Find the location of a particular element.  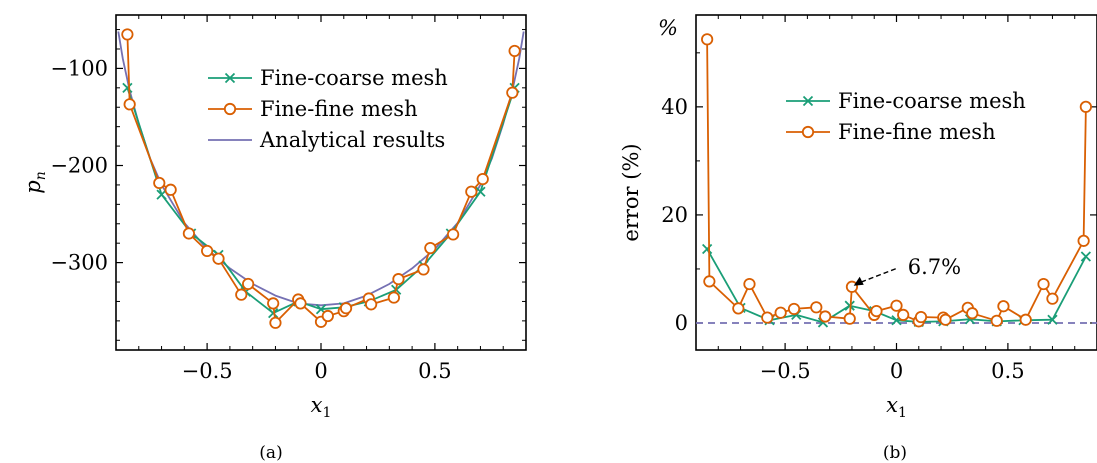

y-tick-label: 0 is located at coordinates (681, 323).